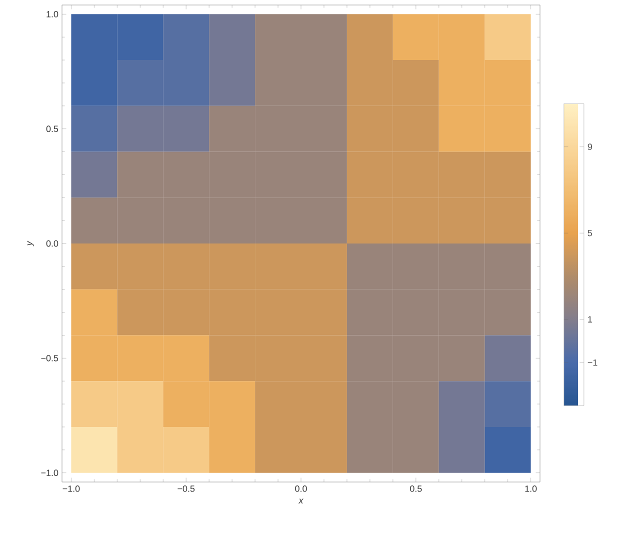 The height and width of the screenshot is (534, 625). I want to click on y-tick-label: 0.5, so click(52, 129).